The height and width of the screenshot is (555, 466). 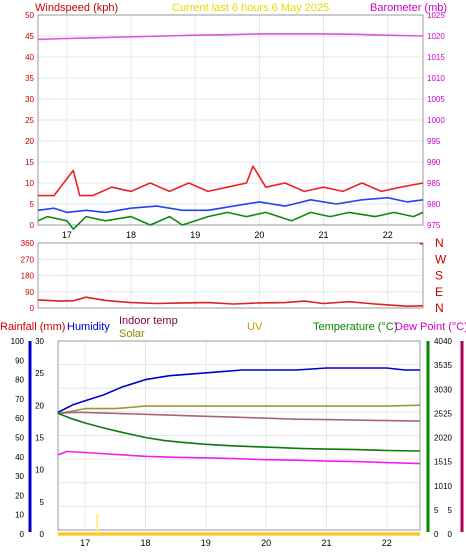 What do you see at coordinates (230, 301) in the screenshot?
I see `series-dir` at bounding box center [230, 301].